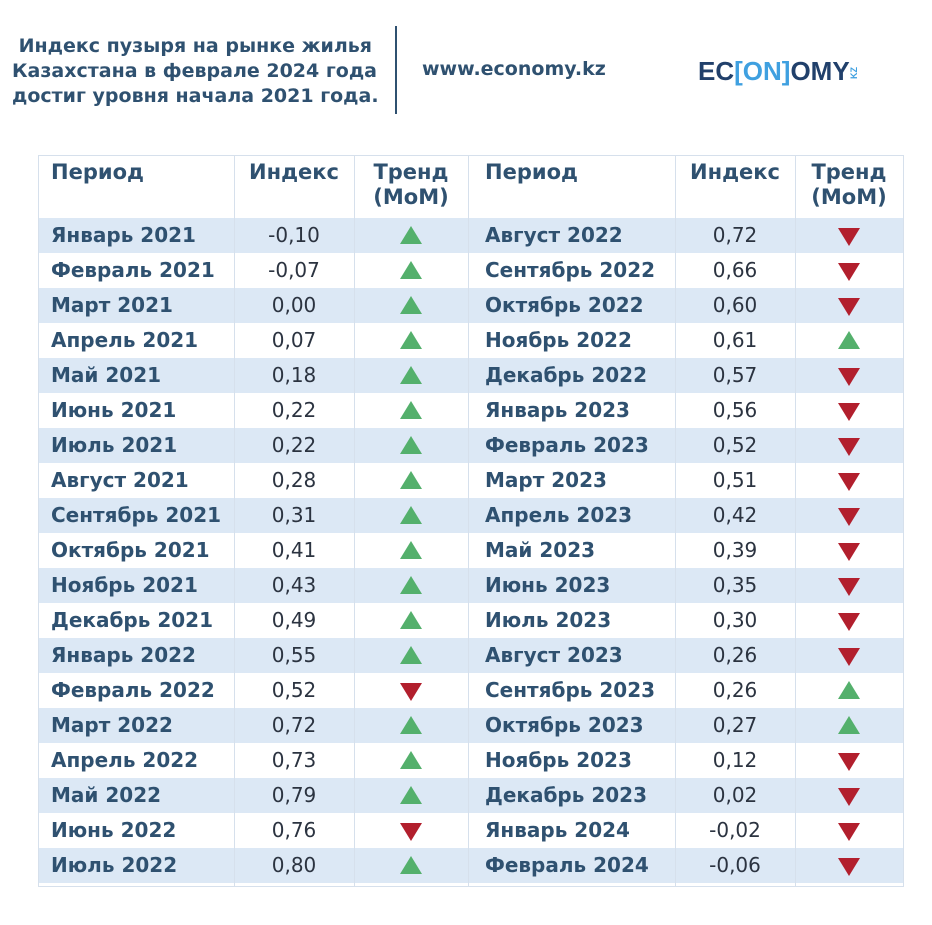  I want to click on logo-part-on: [ON], so click(762, 71).